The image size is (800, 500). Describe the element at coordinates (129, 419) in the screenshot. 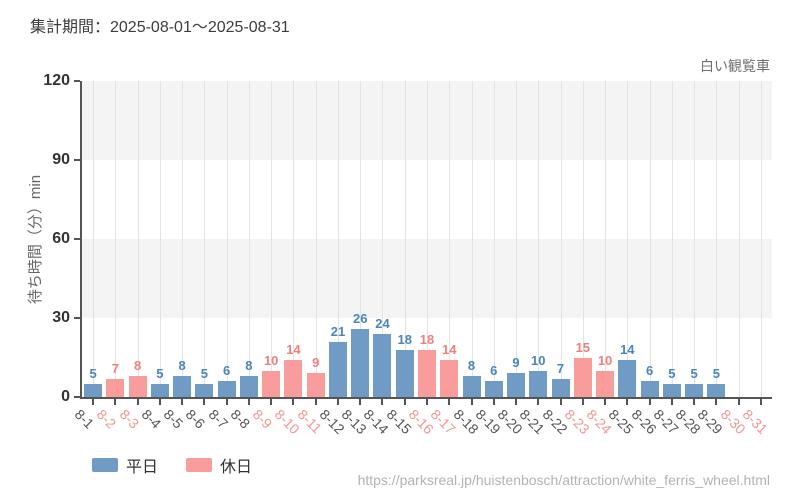

I see `x-tick-label-8-3: 8-3` at that location.